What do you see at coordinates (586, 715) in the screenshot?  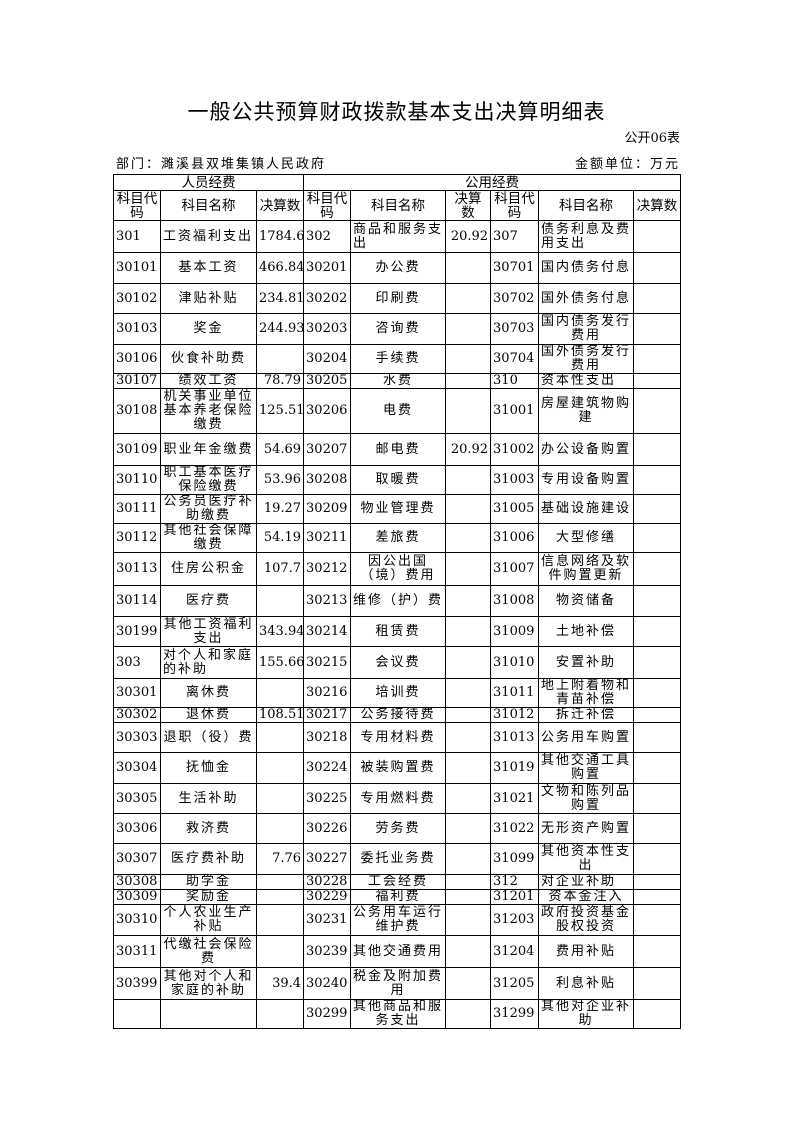 I see `cell-name: 拆迁补偿` at bounding box center [586, 715].